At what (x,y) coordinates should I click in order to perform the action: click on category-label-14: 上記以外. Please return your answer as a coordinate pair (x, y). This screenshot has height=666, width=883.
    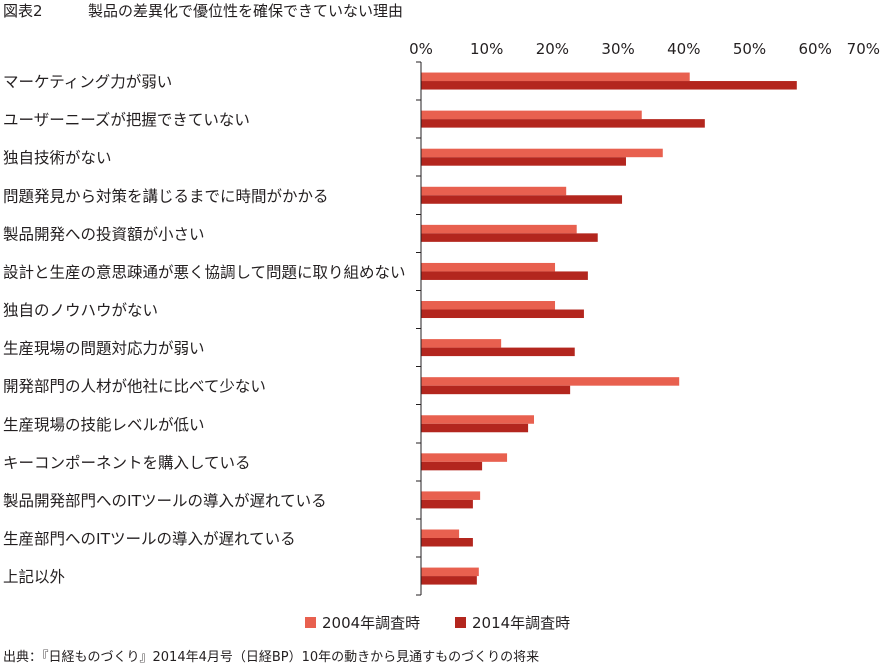
    Looking at the image, I should click on (34, 577).